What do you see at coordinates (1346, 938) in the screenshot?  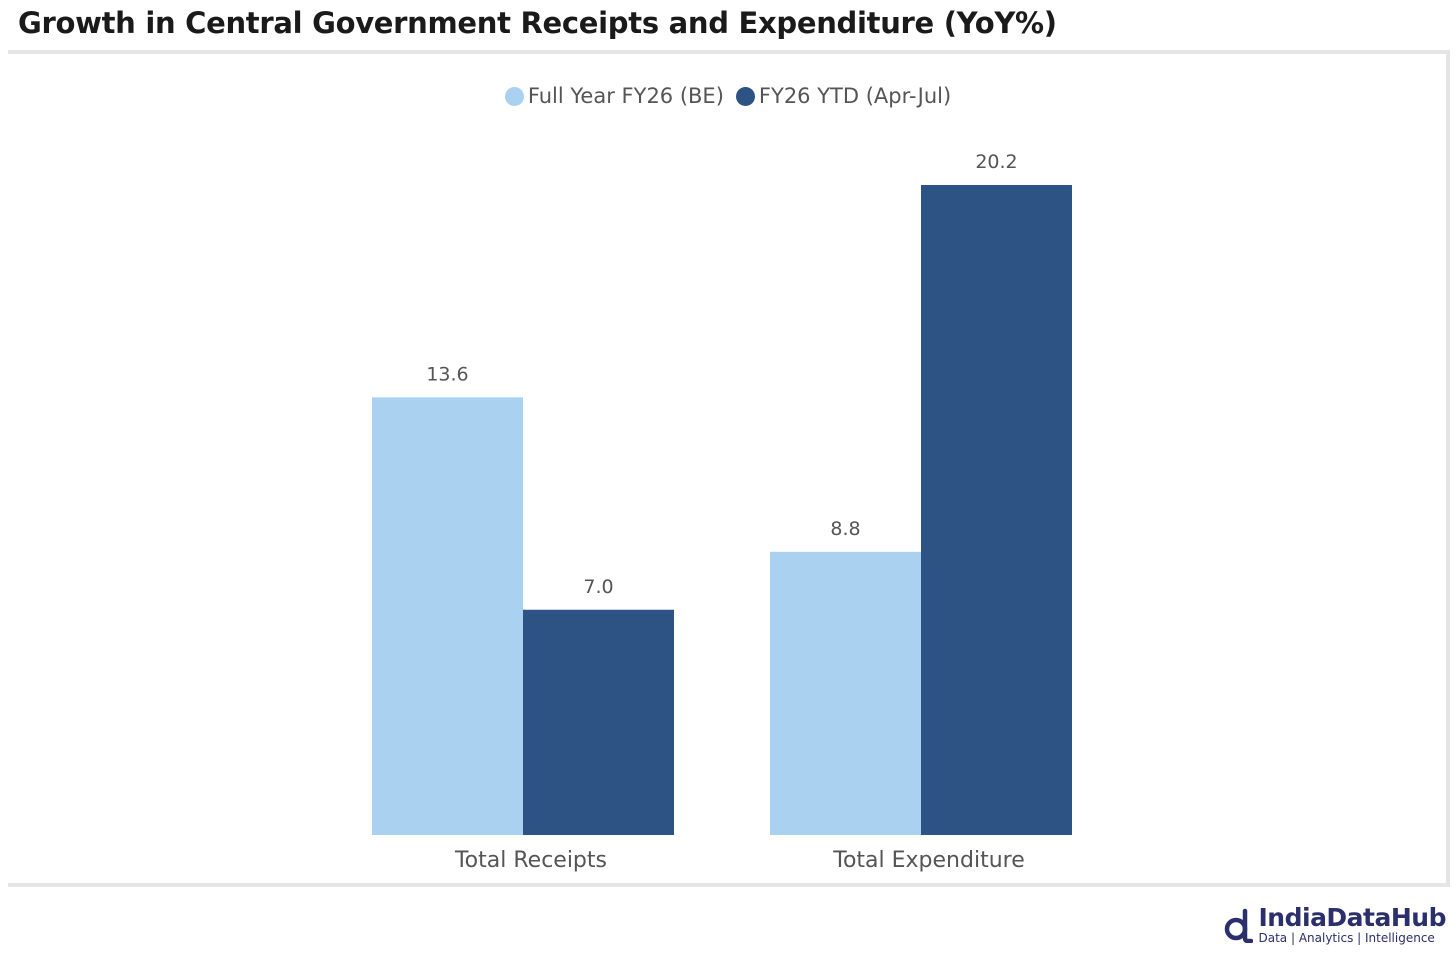 I see `logo-tagline: Data | Analytics | Intelligence` at bounding box center [1346, 938].